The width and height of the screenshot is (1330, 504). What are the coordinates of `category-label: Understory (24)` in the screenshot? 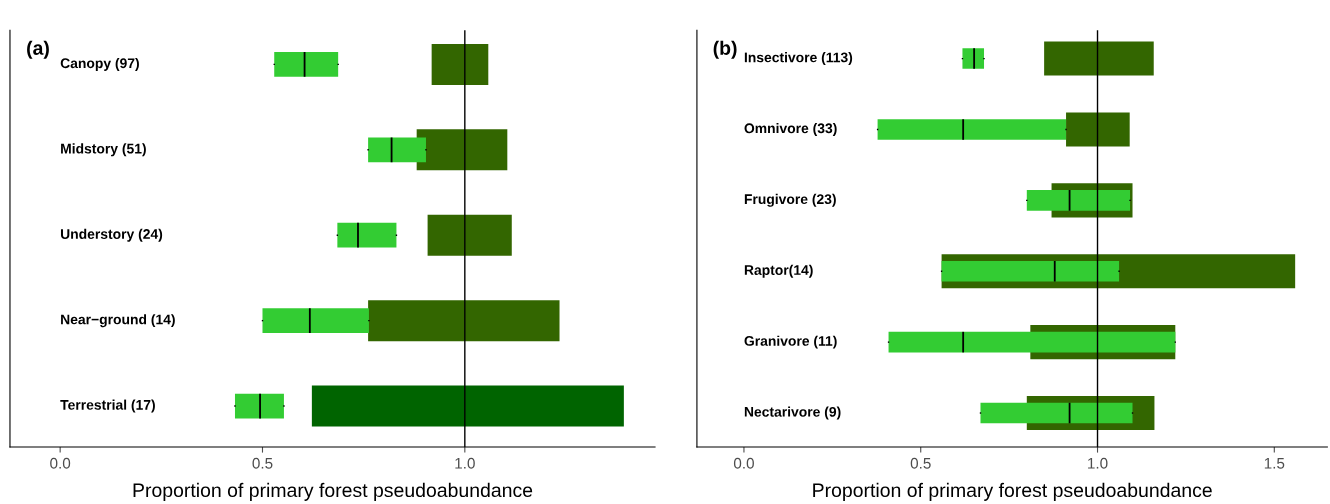 It's located at (111, 235).